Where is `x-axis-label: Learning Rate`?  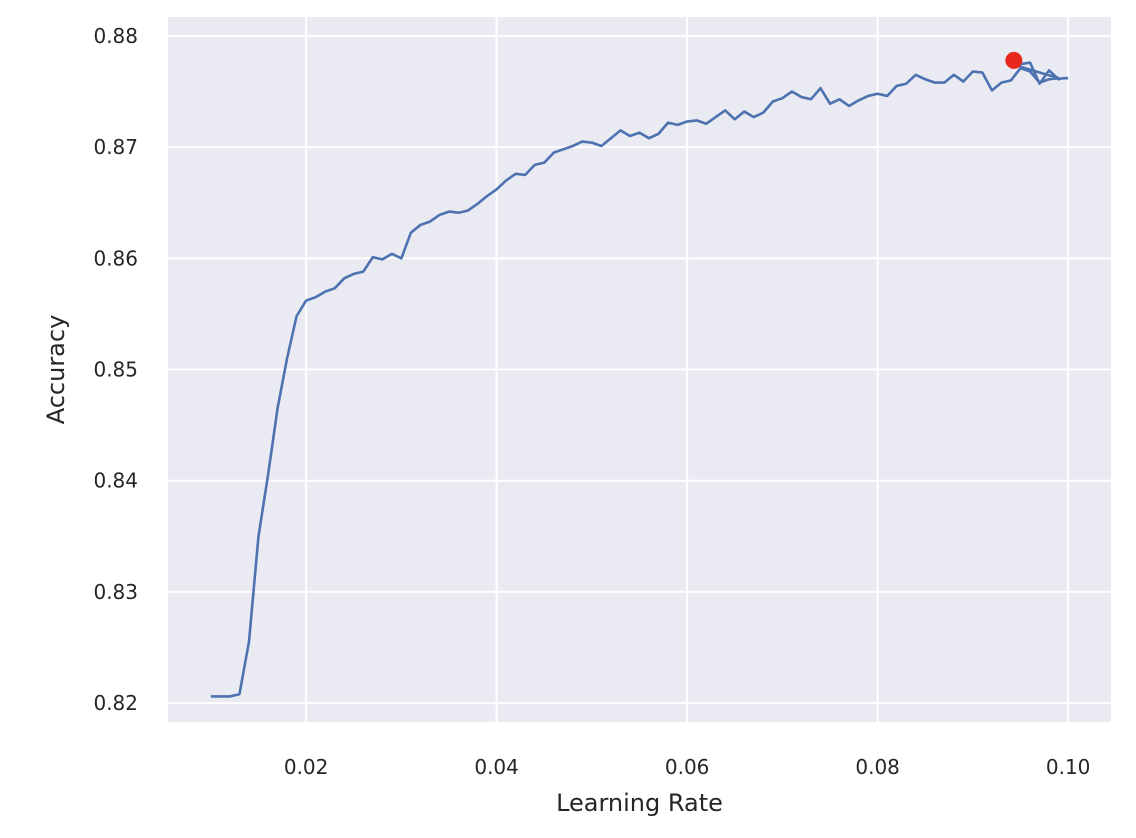
x-axis-label: Learning Rate is located at coordinates (639, 803).